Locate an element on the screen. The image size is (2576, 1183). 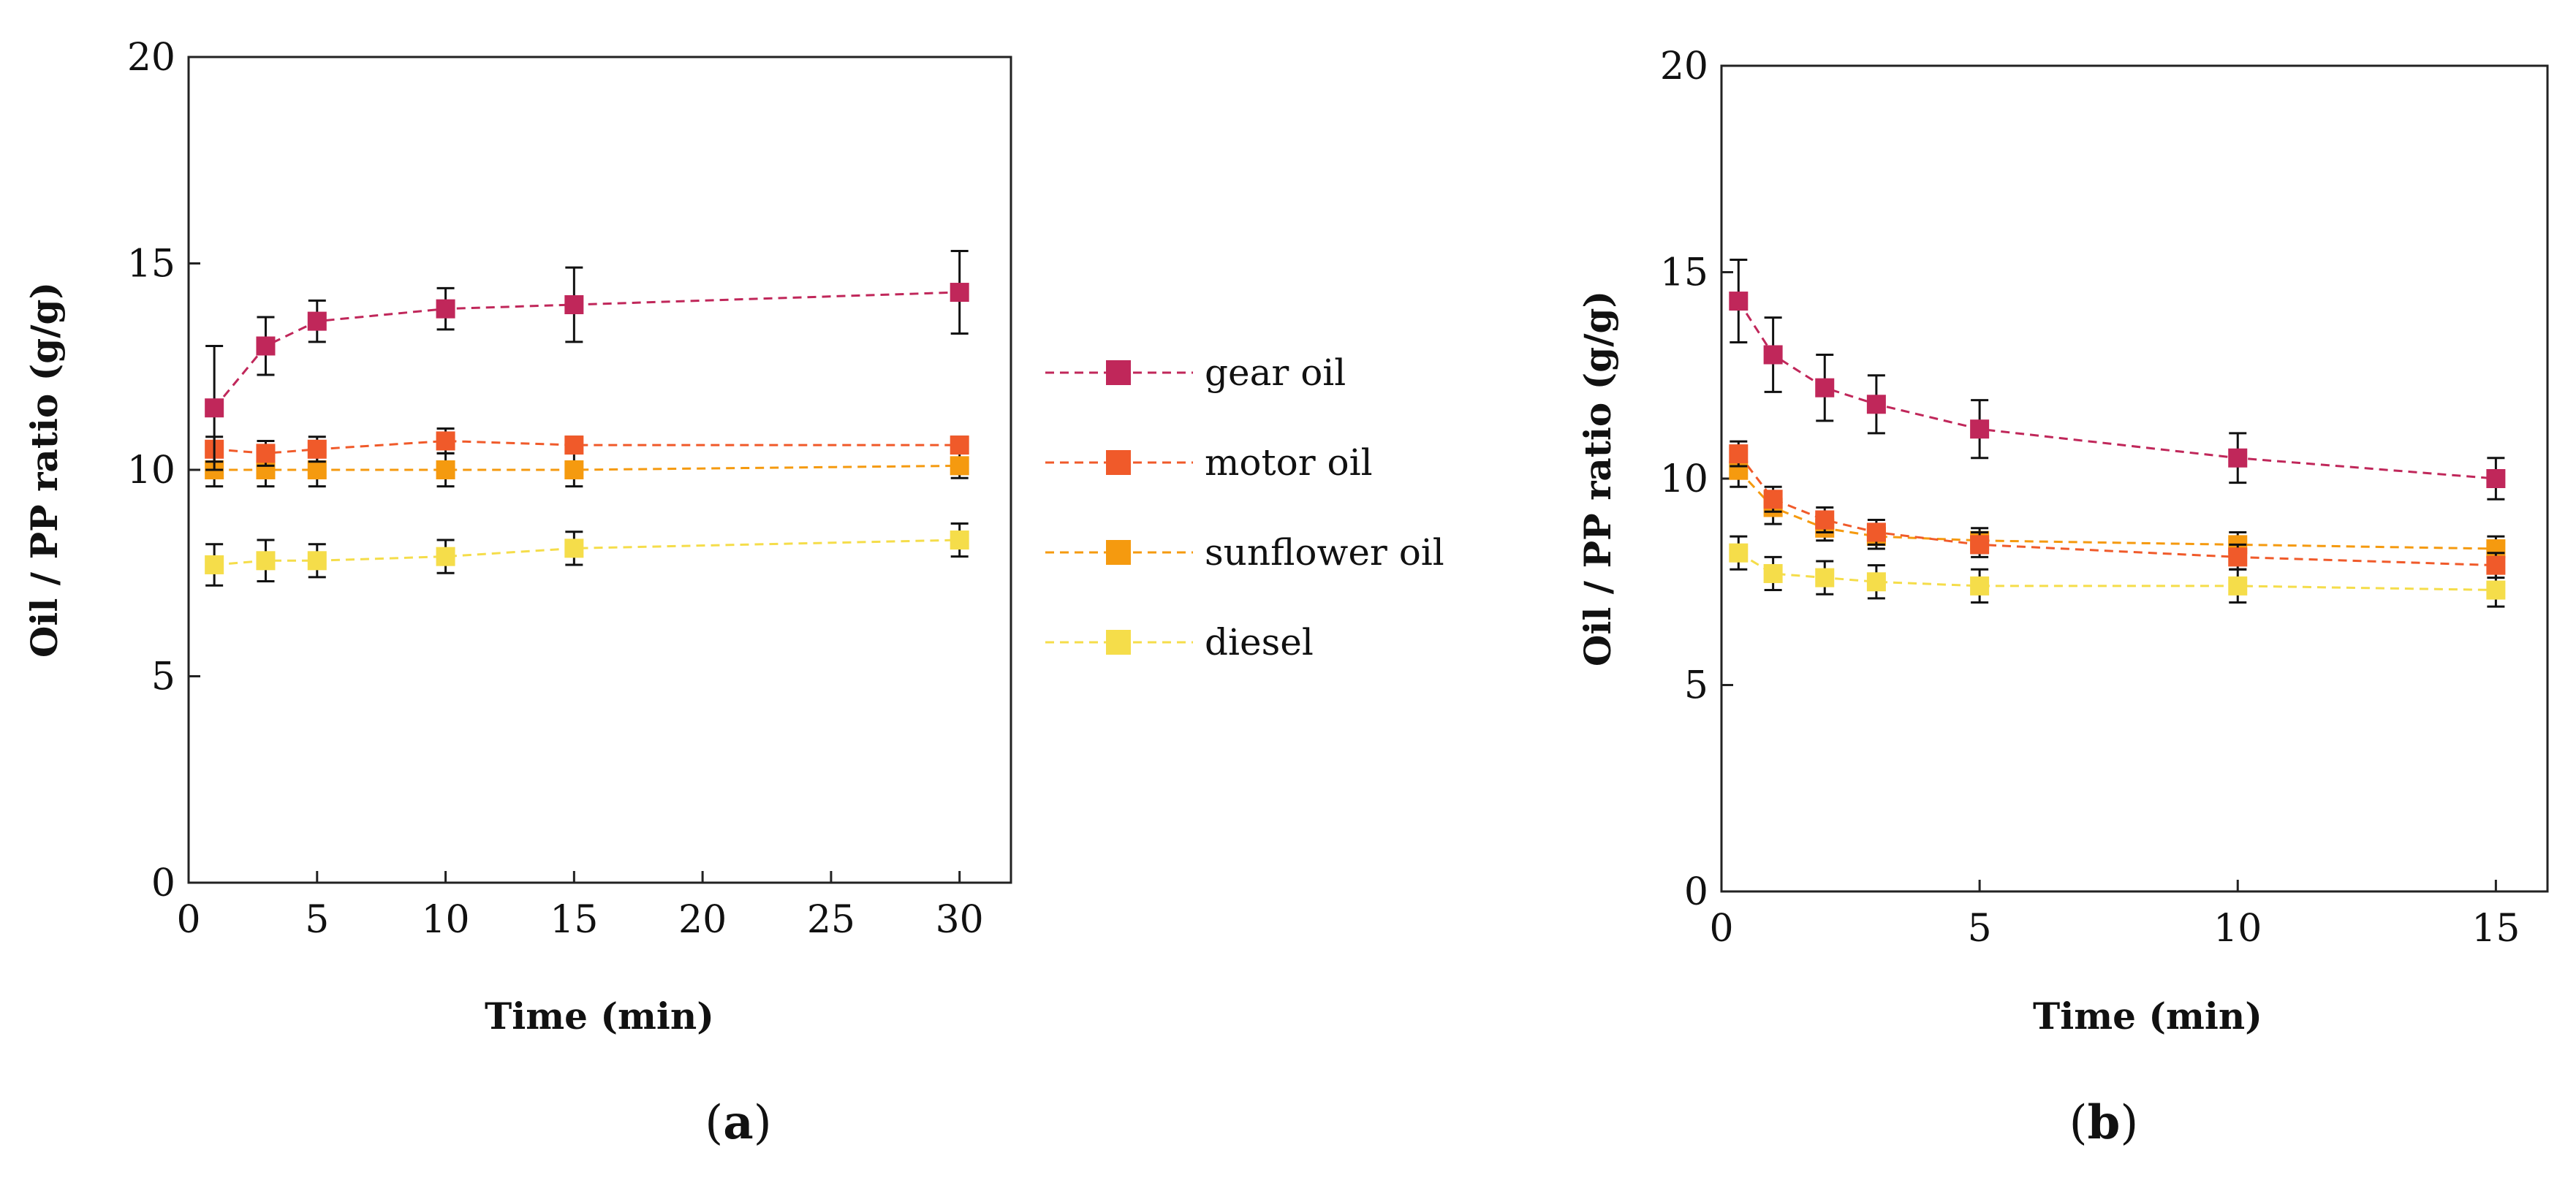
legend-label: sunflower oil is located at coordinates (1324, 552).